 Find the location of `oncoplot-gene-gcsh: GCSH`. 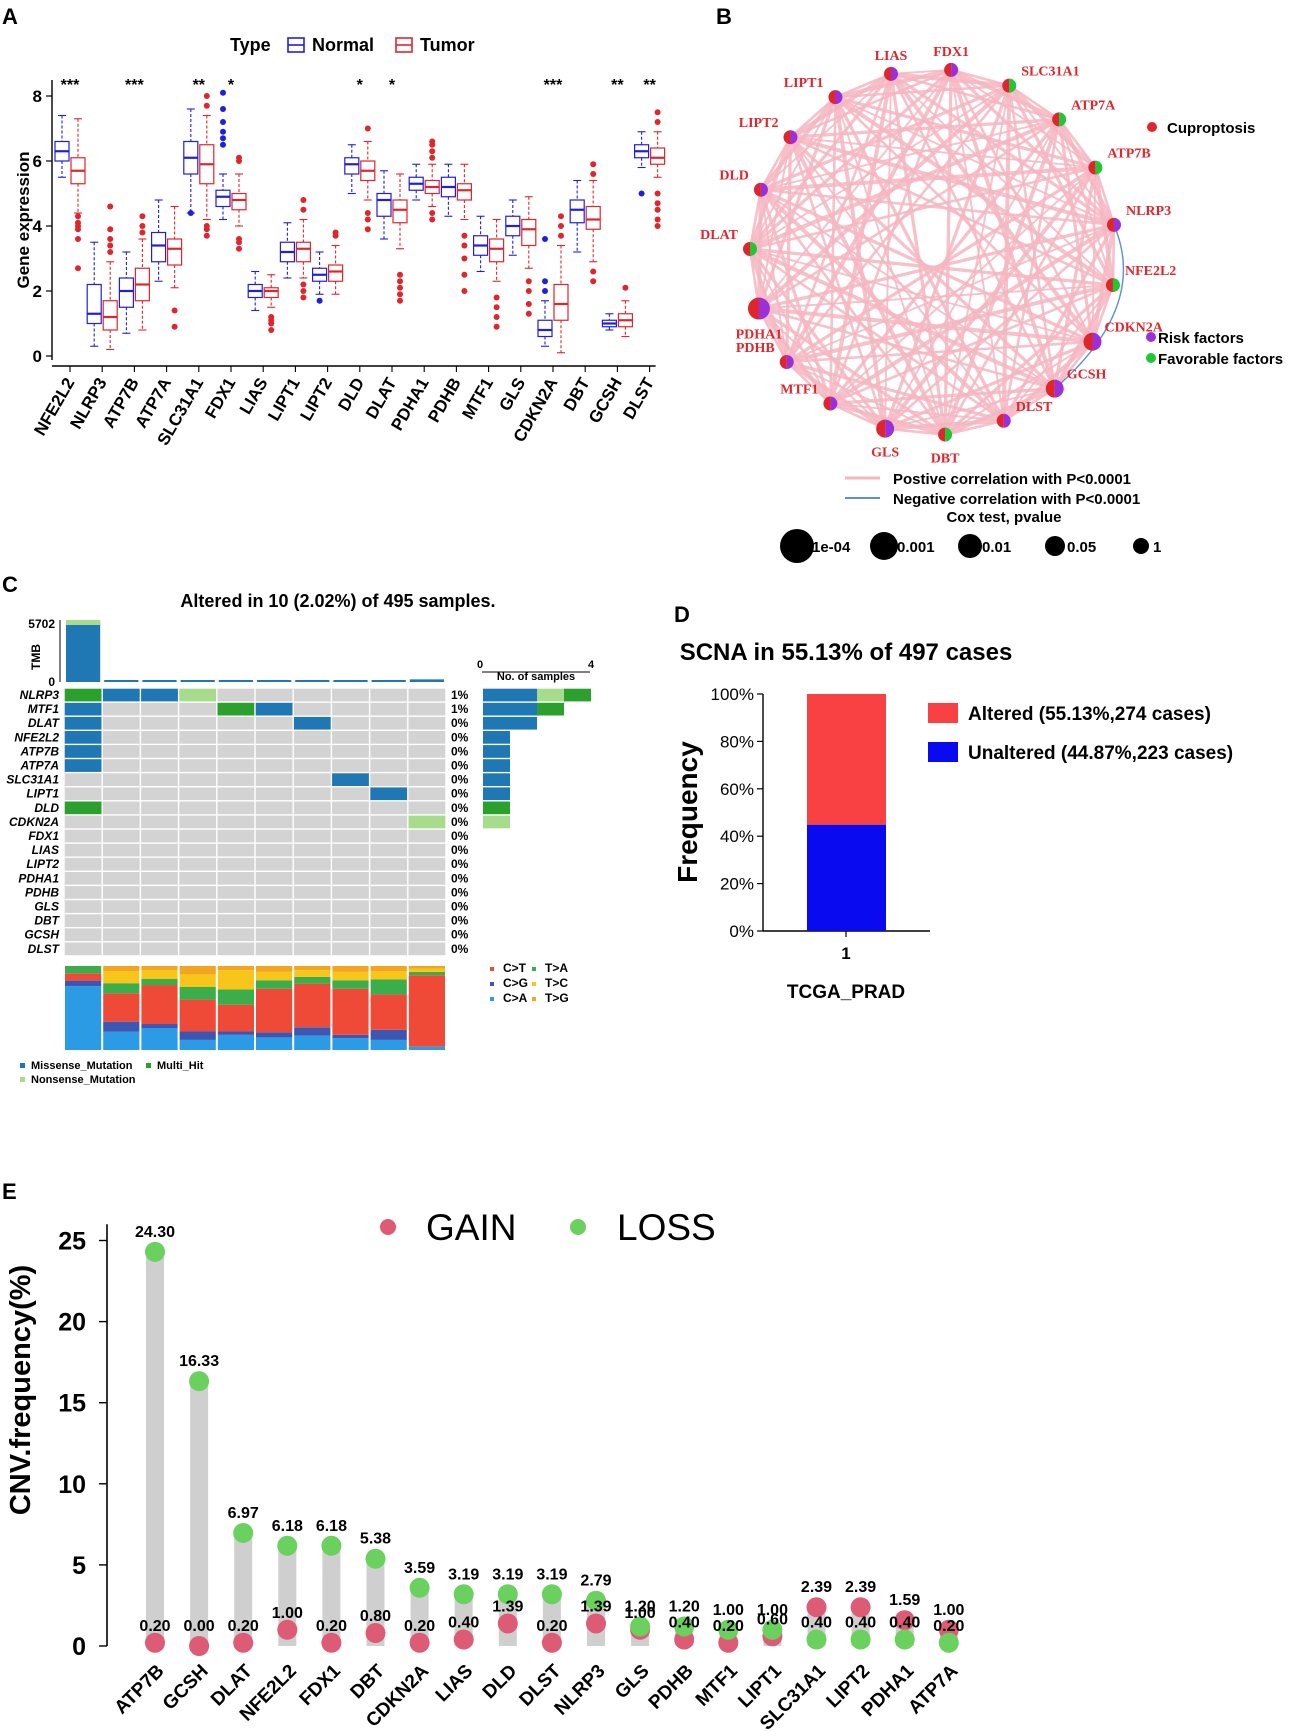

oncoplot-gene-gcsh: GCSH is located at coordinates (41, 935).